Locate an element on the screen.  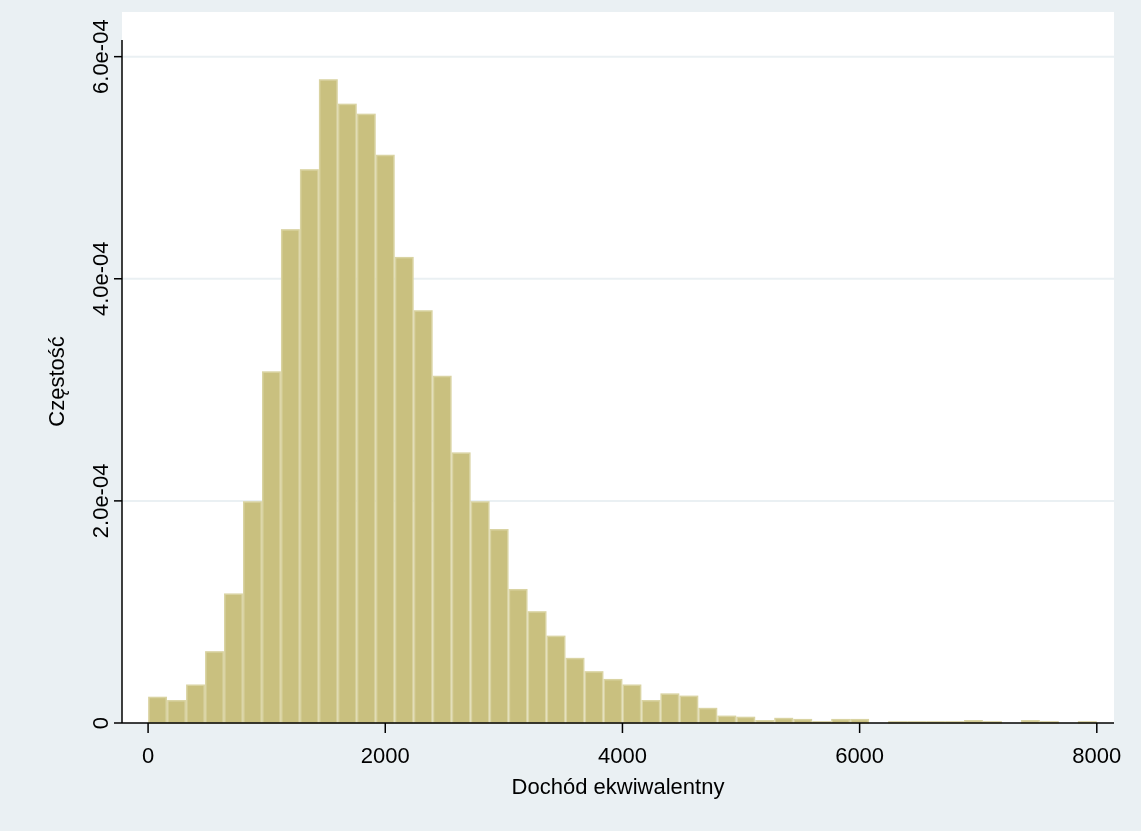
x-tick-label: 4000 is located at coordinates (622, 755).